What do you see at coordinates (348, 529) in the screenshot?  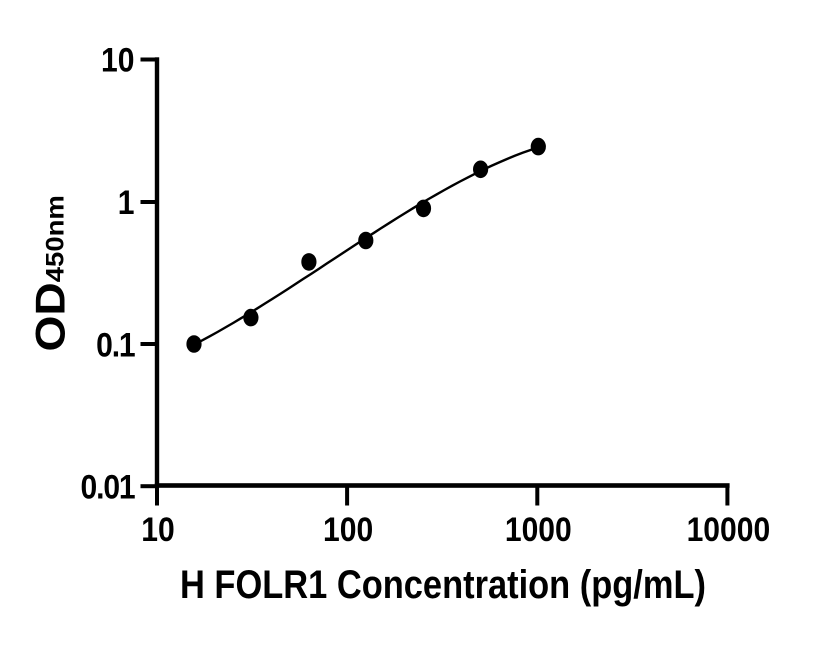 I see `svg-text: 100` at bounding box center [348, 529].